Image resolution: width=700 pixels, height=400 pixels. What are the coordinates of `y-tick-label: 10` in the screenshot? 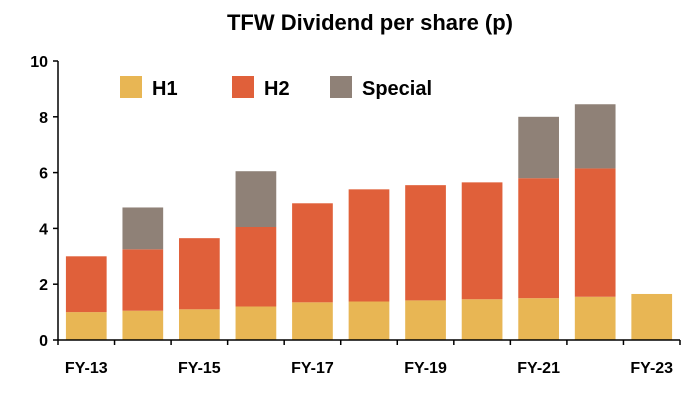 It's located at (39, 62).